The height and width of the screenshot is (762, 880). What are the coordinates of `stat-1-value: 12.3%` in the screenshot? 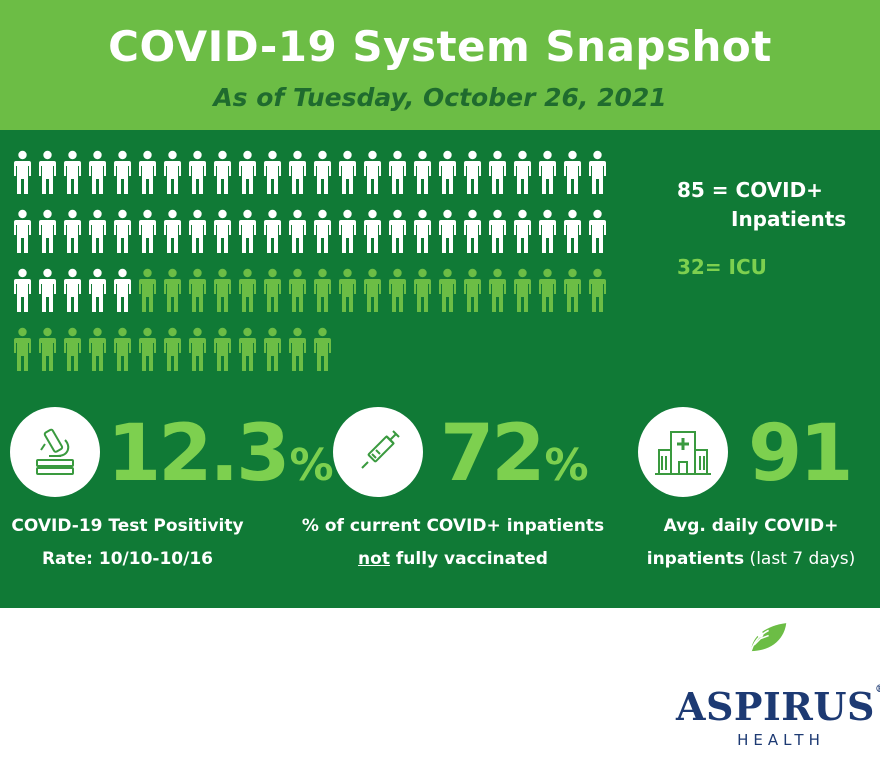 It's located at (220, 454).